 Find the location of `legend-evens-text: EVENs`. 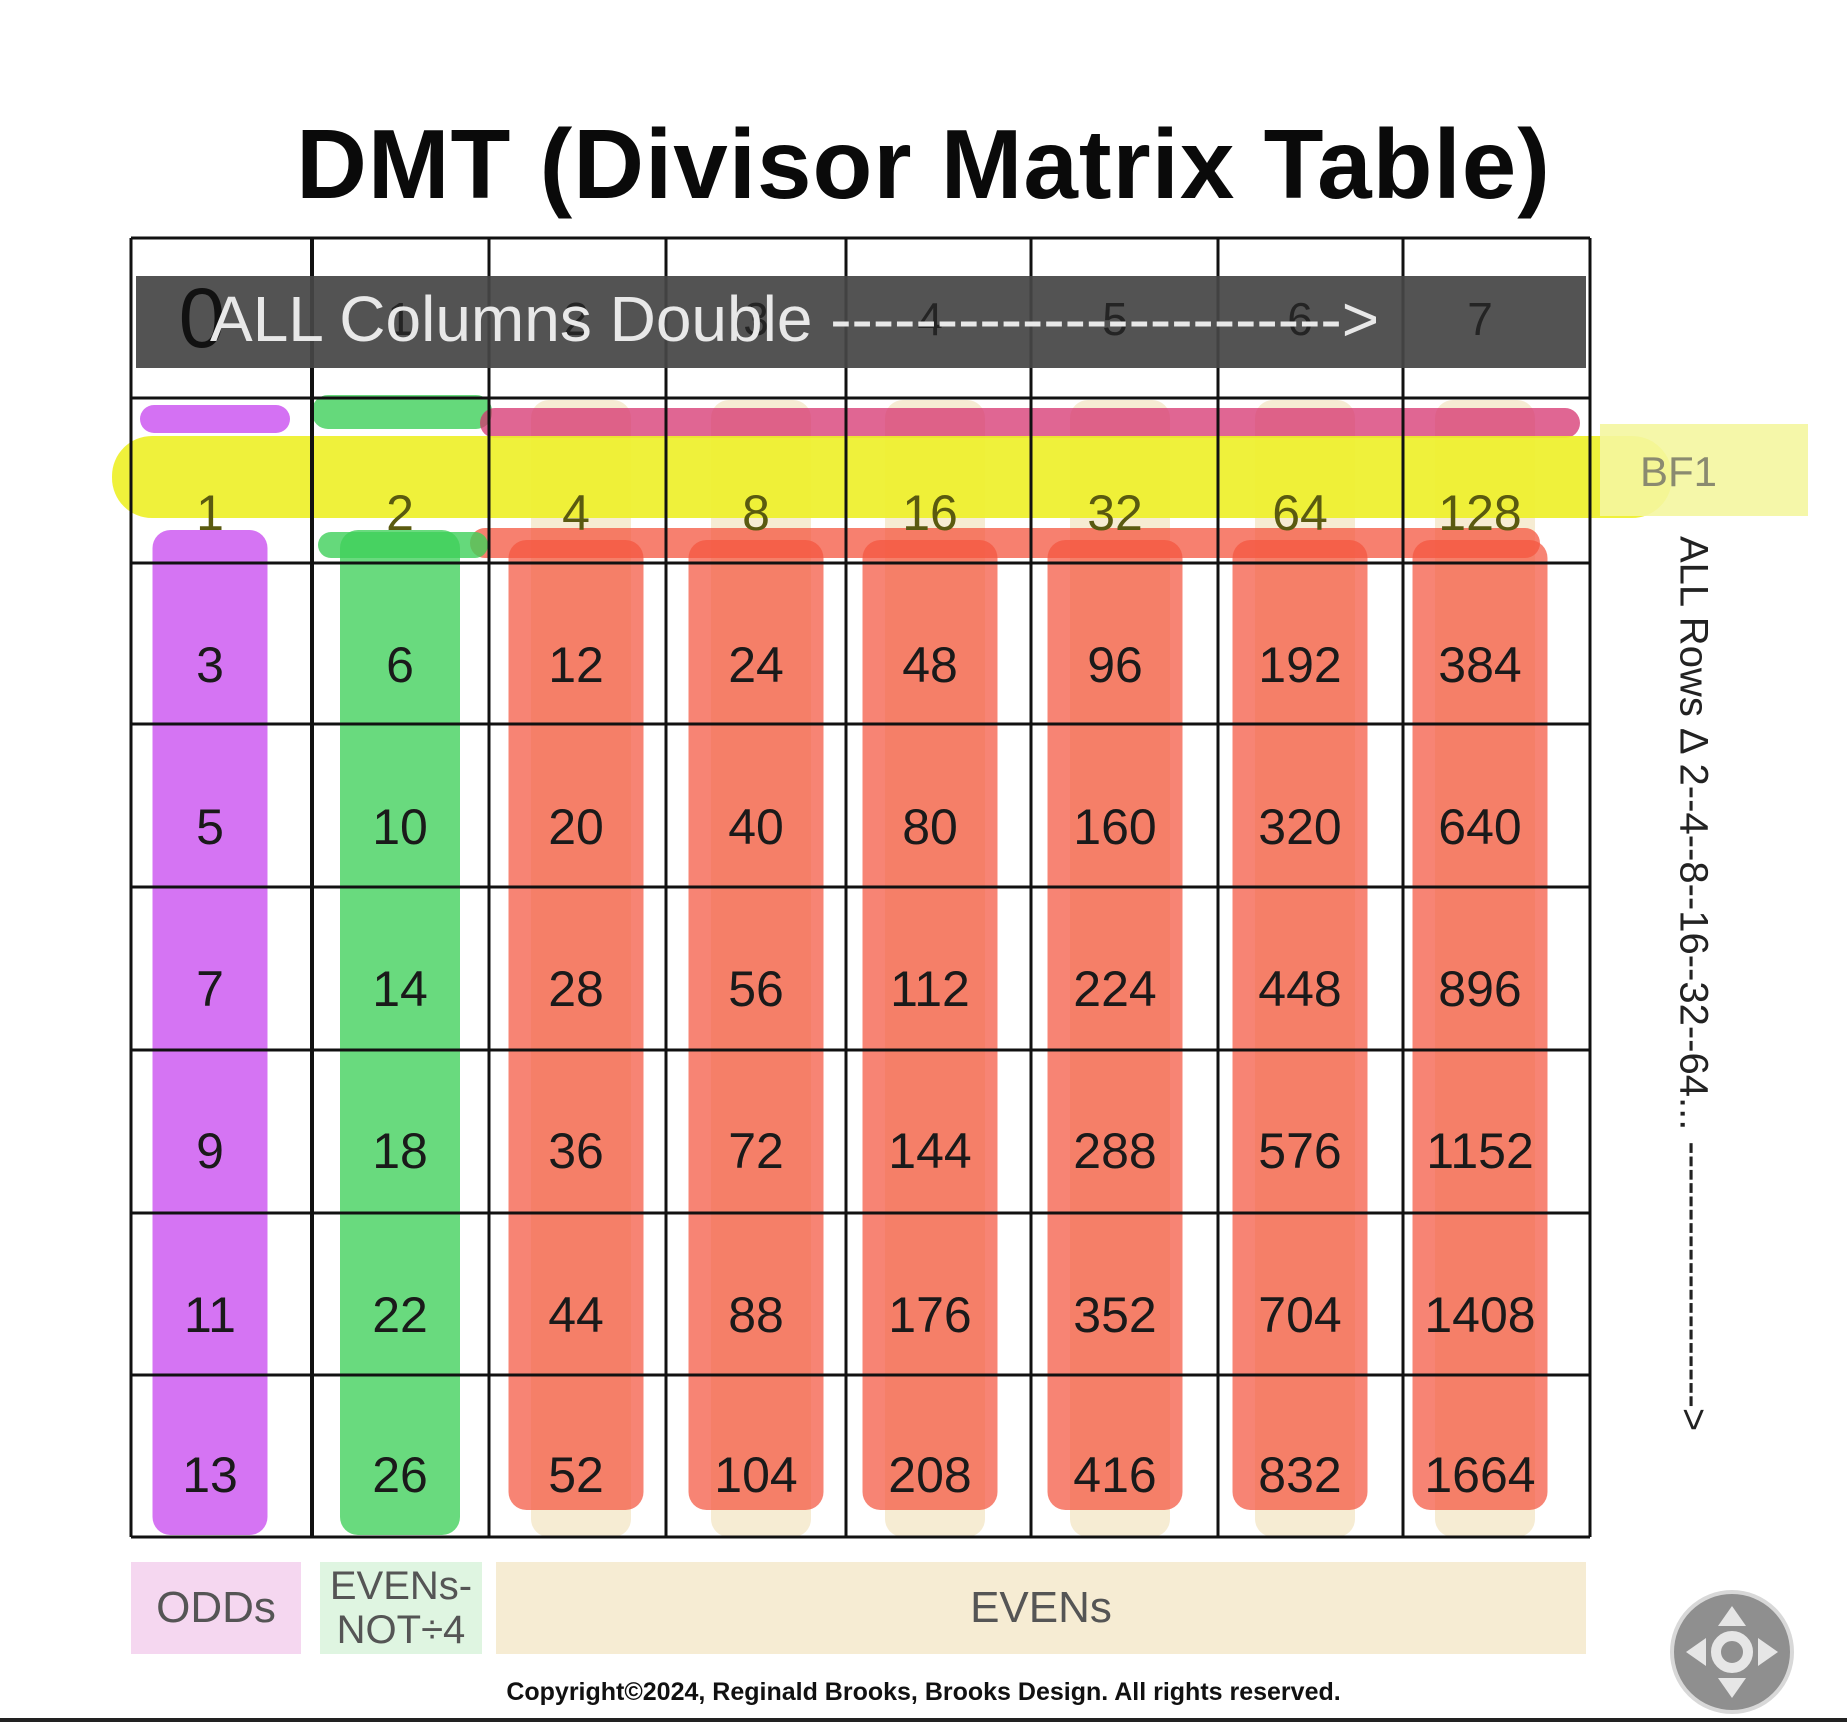

legend-evens-text: EVENs is located at coordinates (1041, 1607).